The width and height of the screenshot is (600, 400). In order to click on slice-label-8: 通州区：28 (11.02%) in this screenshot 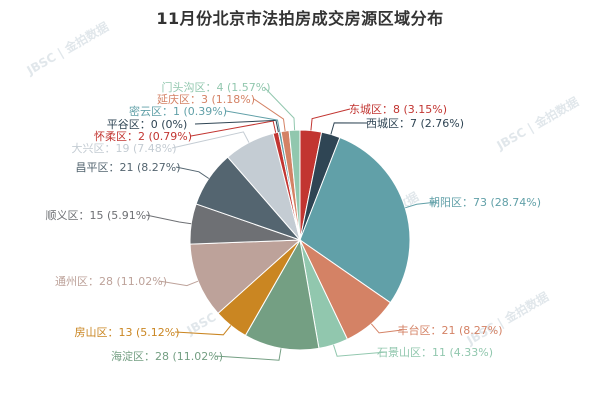, I will do `click(111, 281)`.